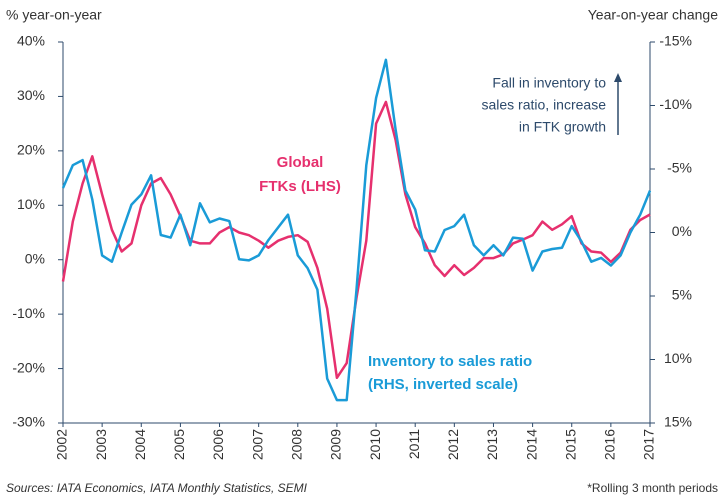 This screenshot has height=497, width=724. Describe the element at coordinates (653, 15) in the screenshot. I see `y2-axis-title: Year-on-year change` at that location.